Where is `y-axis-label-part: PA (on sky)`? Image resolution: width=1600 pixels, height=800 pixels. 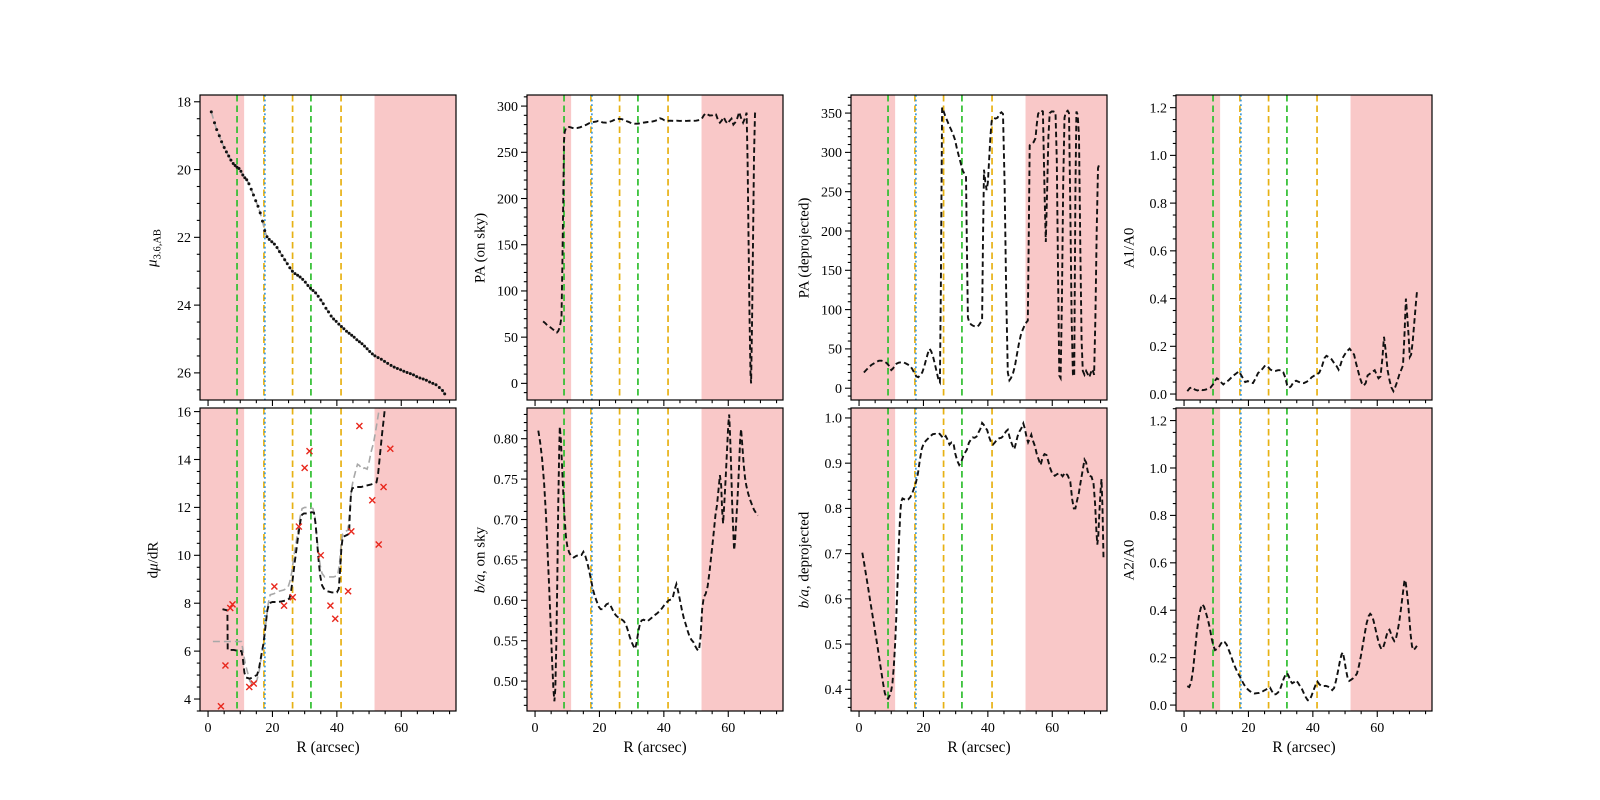
y-axis-label-part: PA (on sky) is located at coordinates (480, 247).